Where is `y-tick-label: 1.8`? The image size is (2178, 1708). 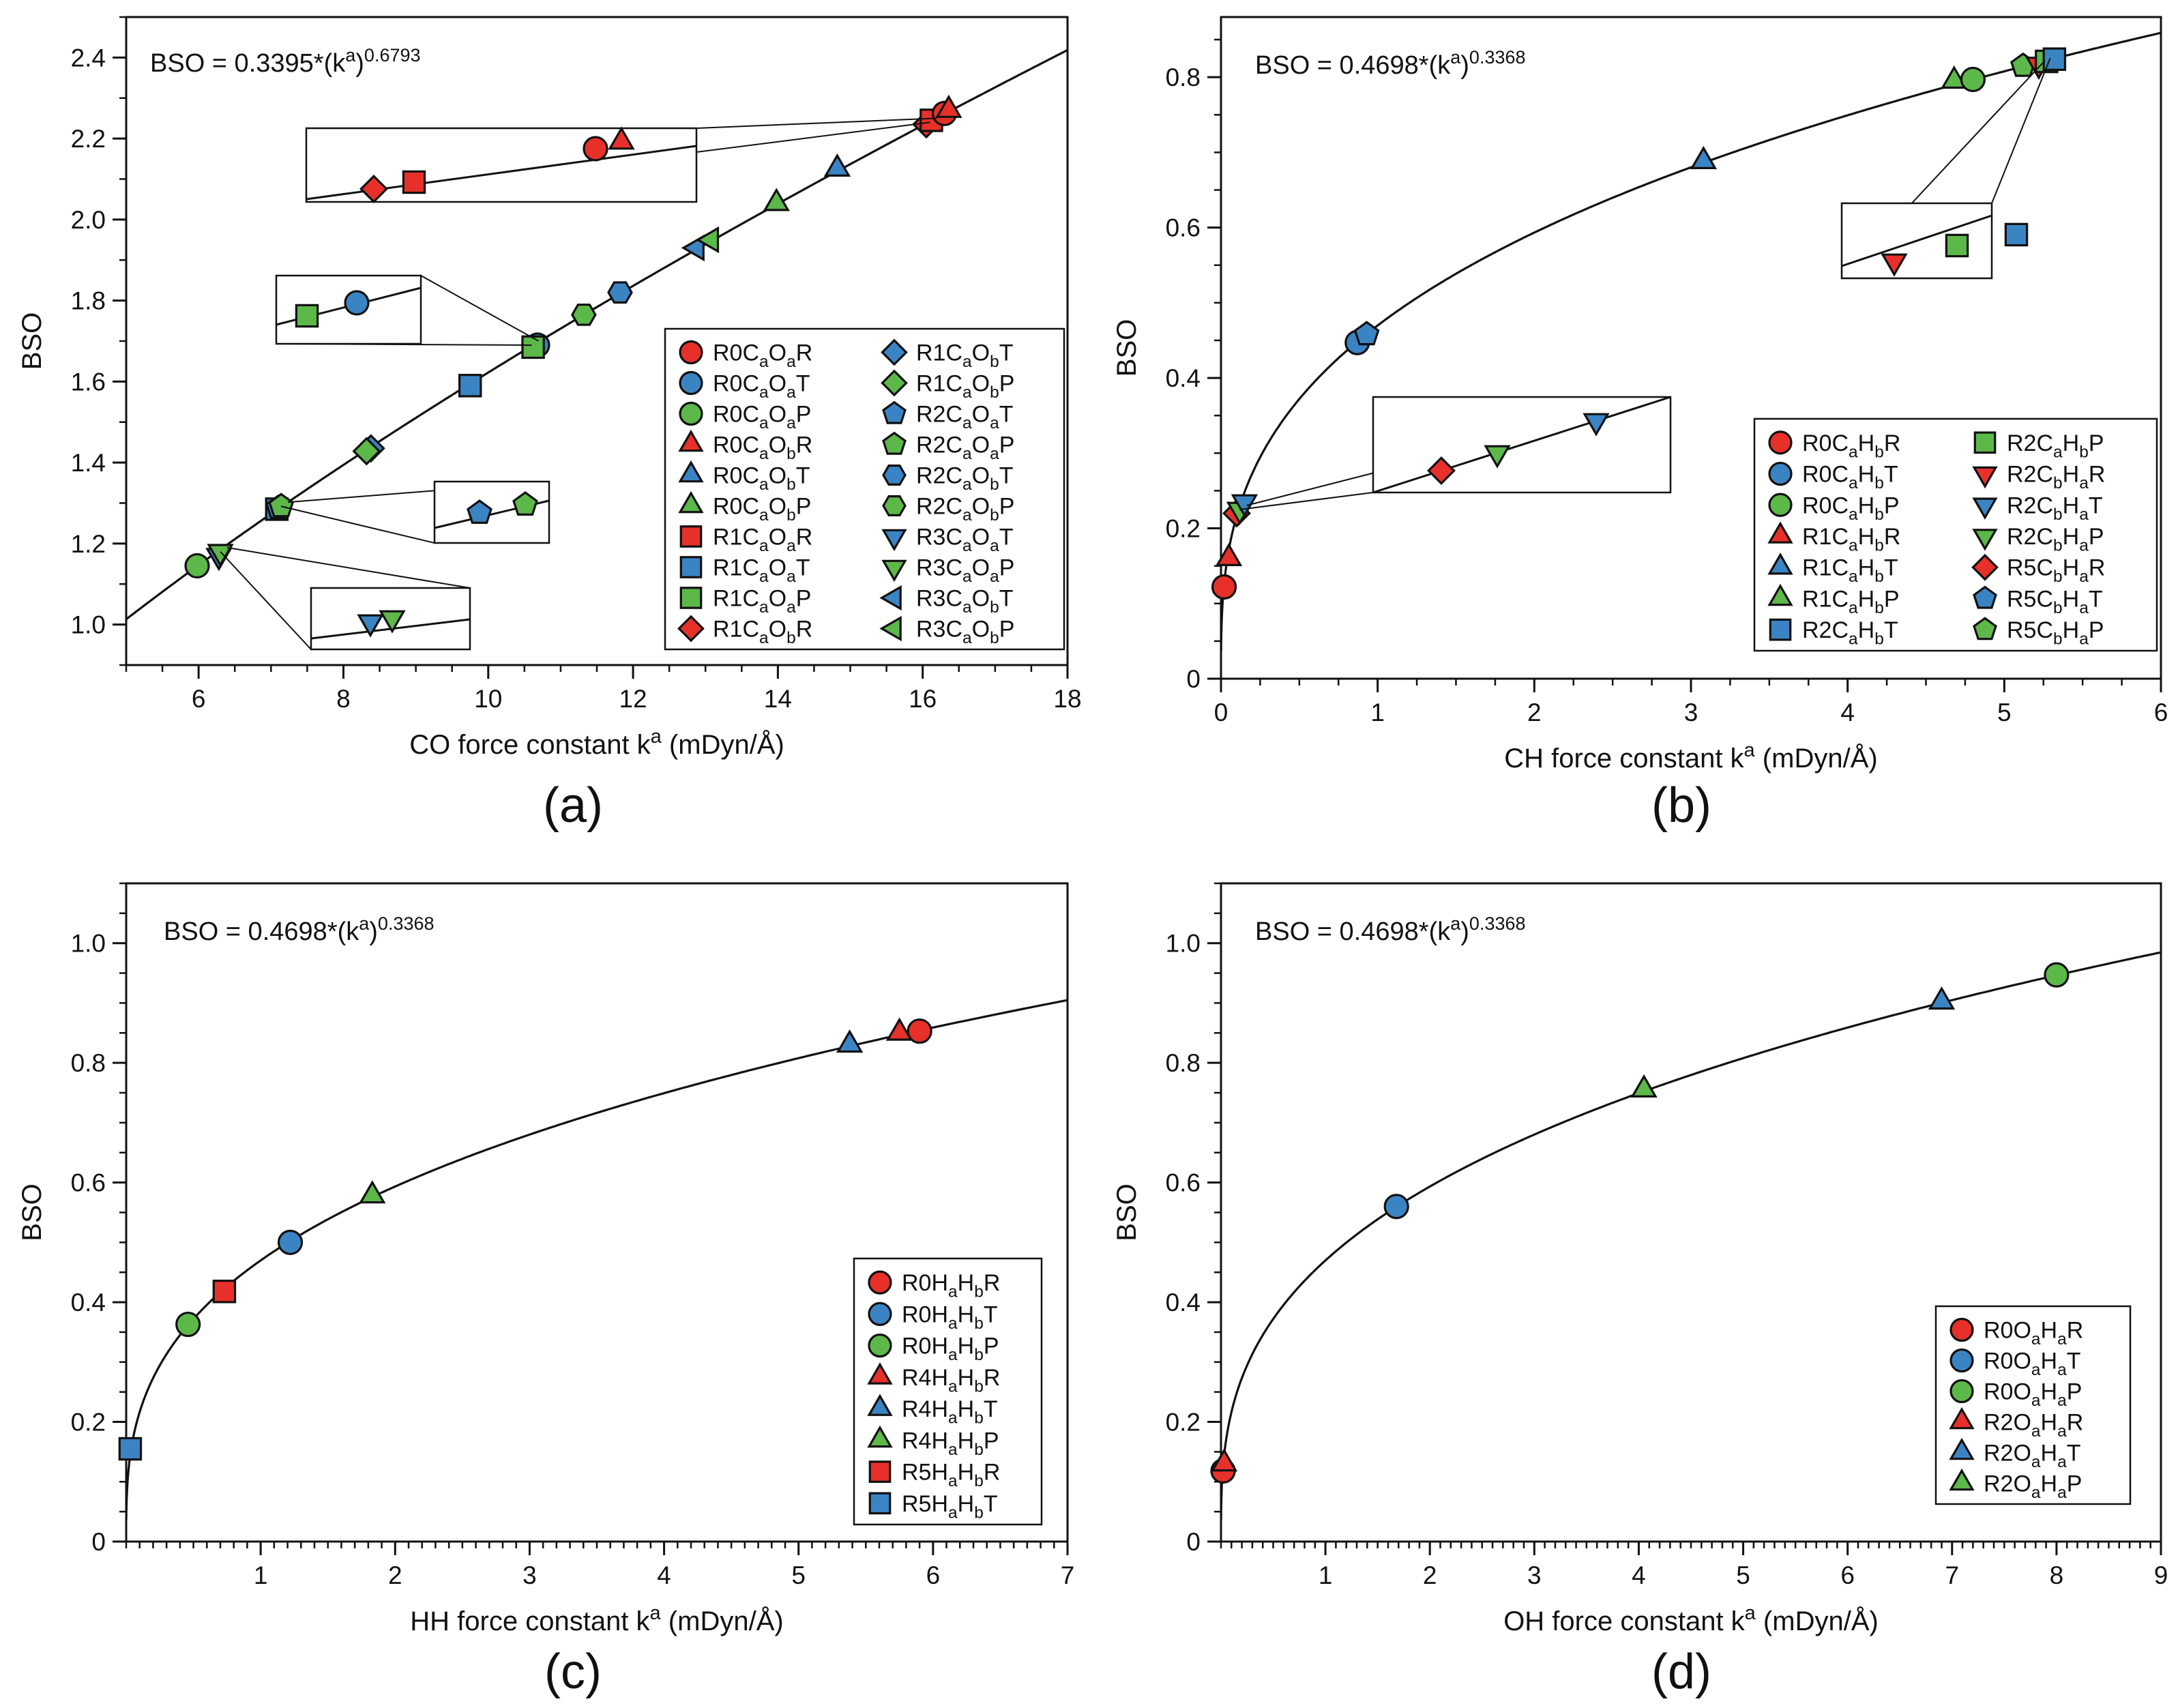
y-tick-label: 1.8 is located at coordinates (88, 301).